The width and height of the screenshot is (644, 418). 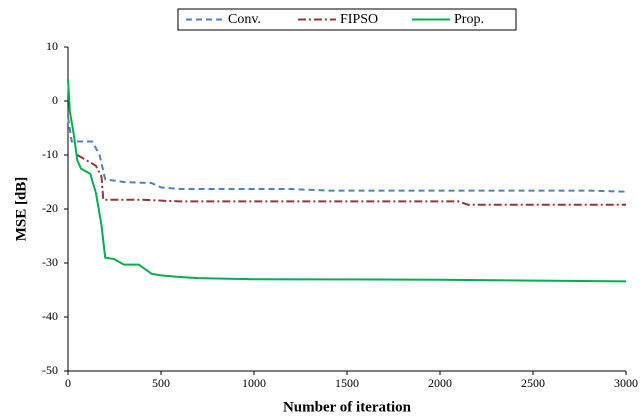 What do you see at coordinates (50, 370) in the screenshot?
I see `y-tick-label: -50` at bounding box center [50, 370].